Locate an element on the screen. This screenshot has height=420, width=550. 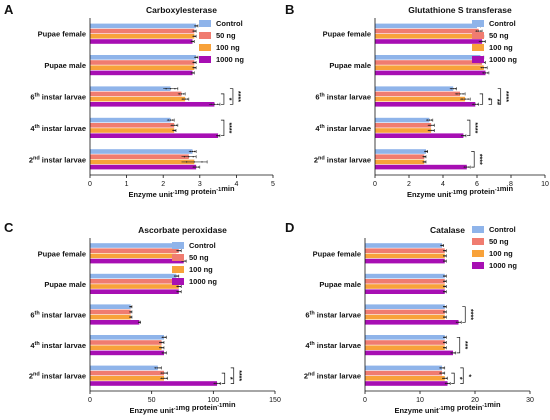
chart-title: Carboxylesterase is located at coordinates (181, 10).